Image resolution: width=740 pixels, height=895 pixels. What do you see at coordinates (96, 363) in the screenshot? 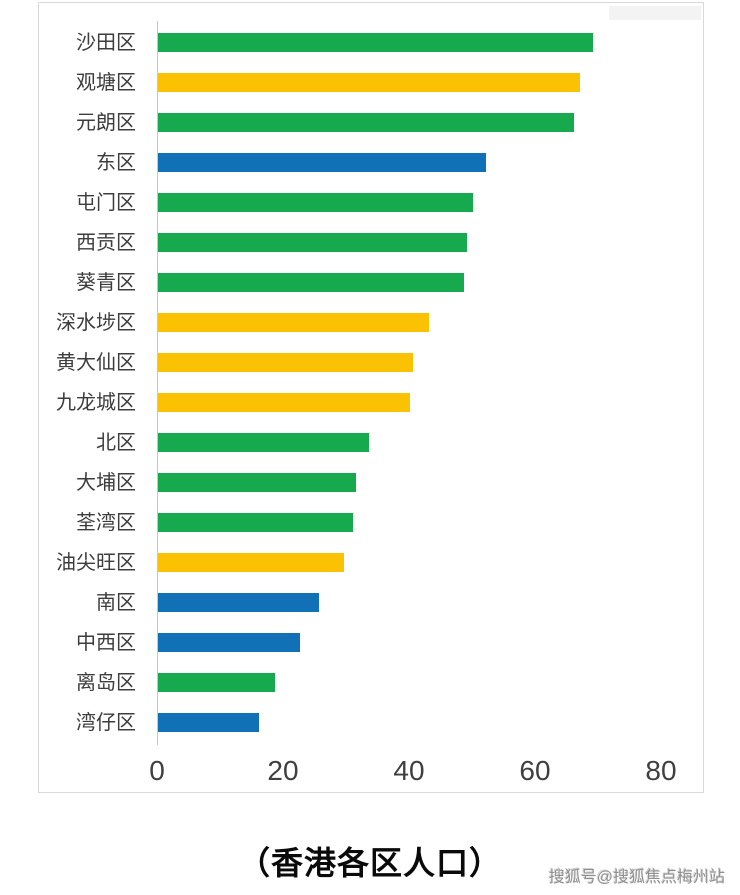
I see `bar-label: 黄大仙区` at bounding box center [96, 363].